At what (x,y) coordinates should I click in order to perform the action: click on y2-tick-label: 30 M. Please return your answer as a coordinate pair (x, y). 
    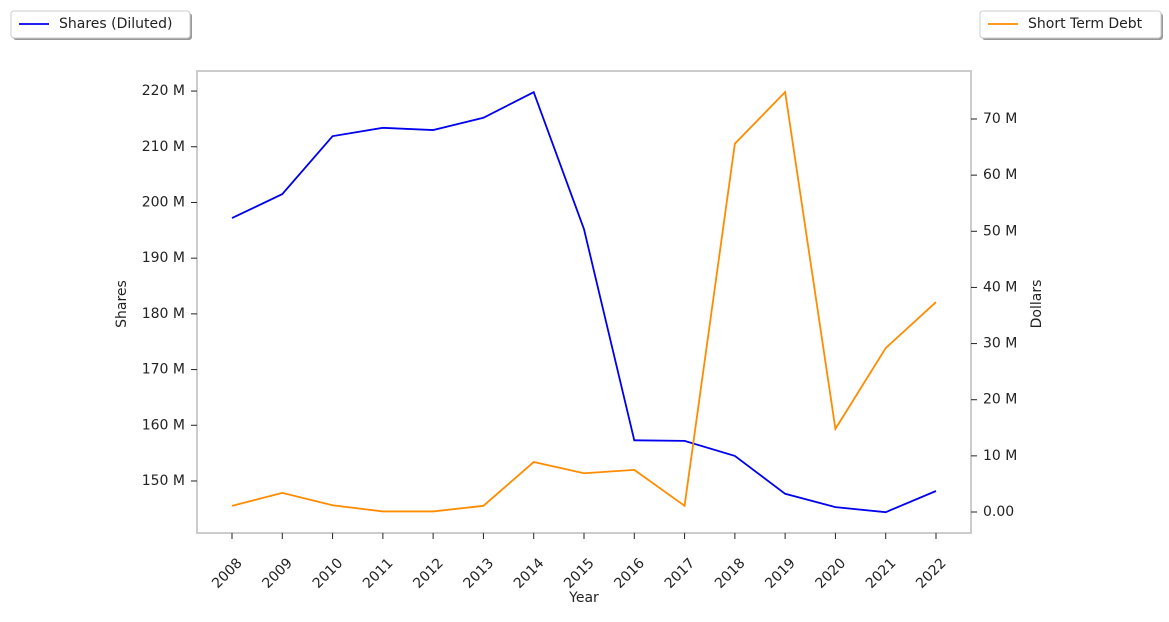
    Looking at the image, I should click on (1000, 344).